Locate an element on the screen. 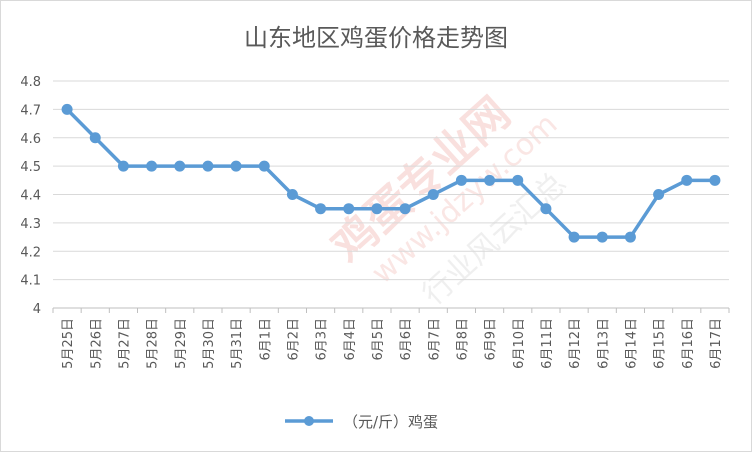 Image resolution: width=752 pixels, height=452 pixels. y-tick-label: 4.1 is located at coordinates (30, 281).